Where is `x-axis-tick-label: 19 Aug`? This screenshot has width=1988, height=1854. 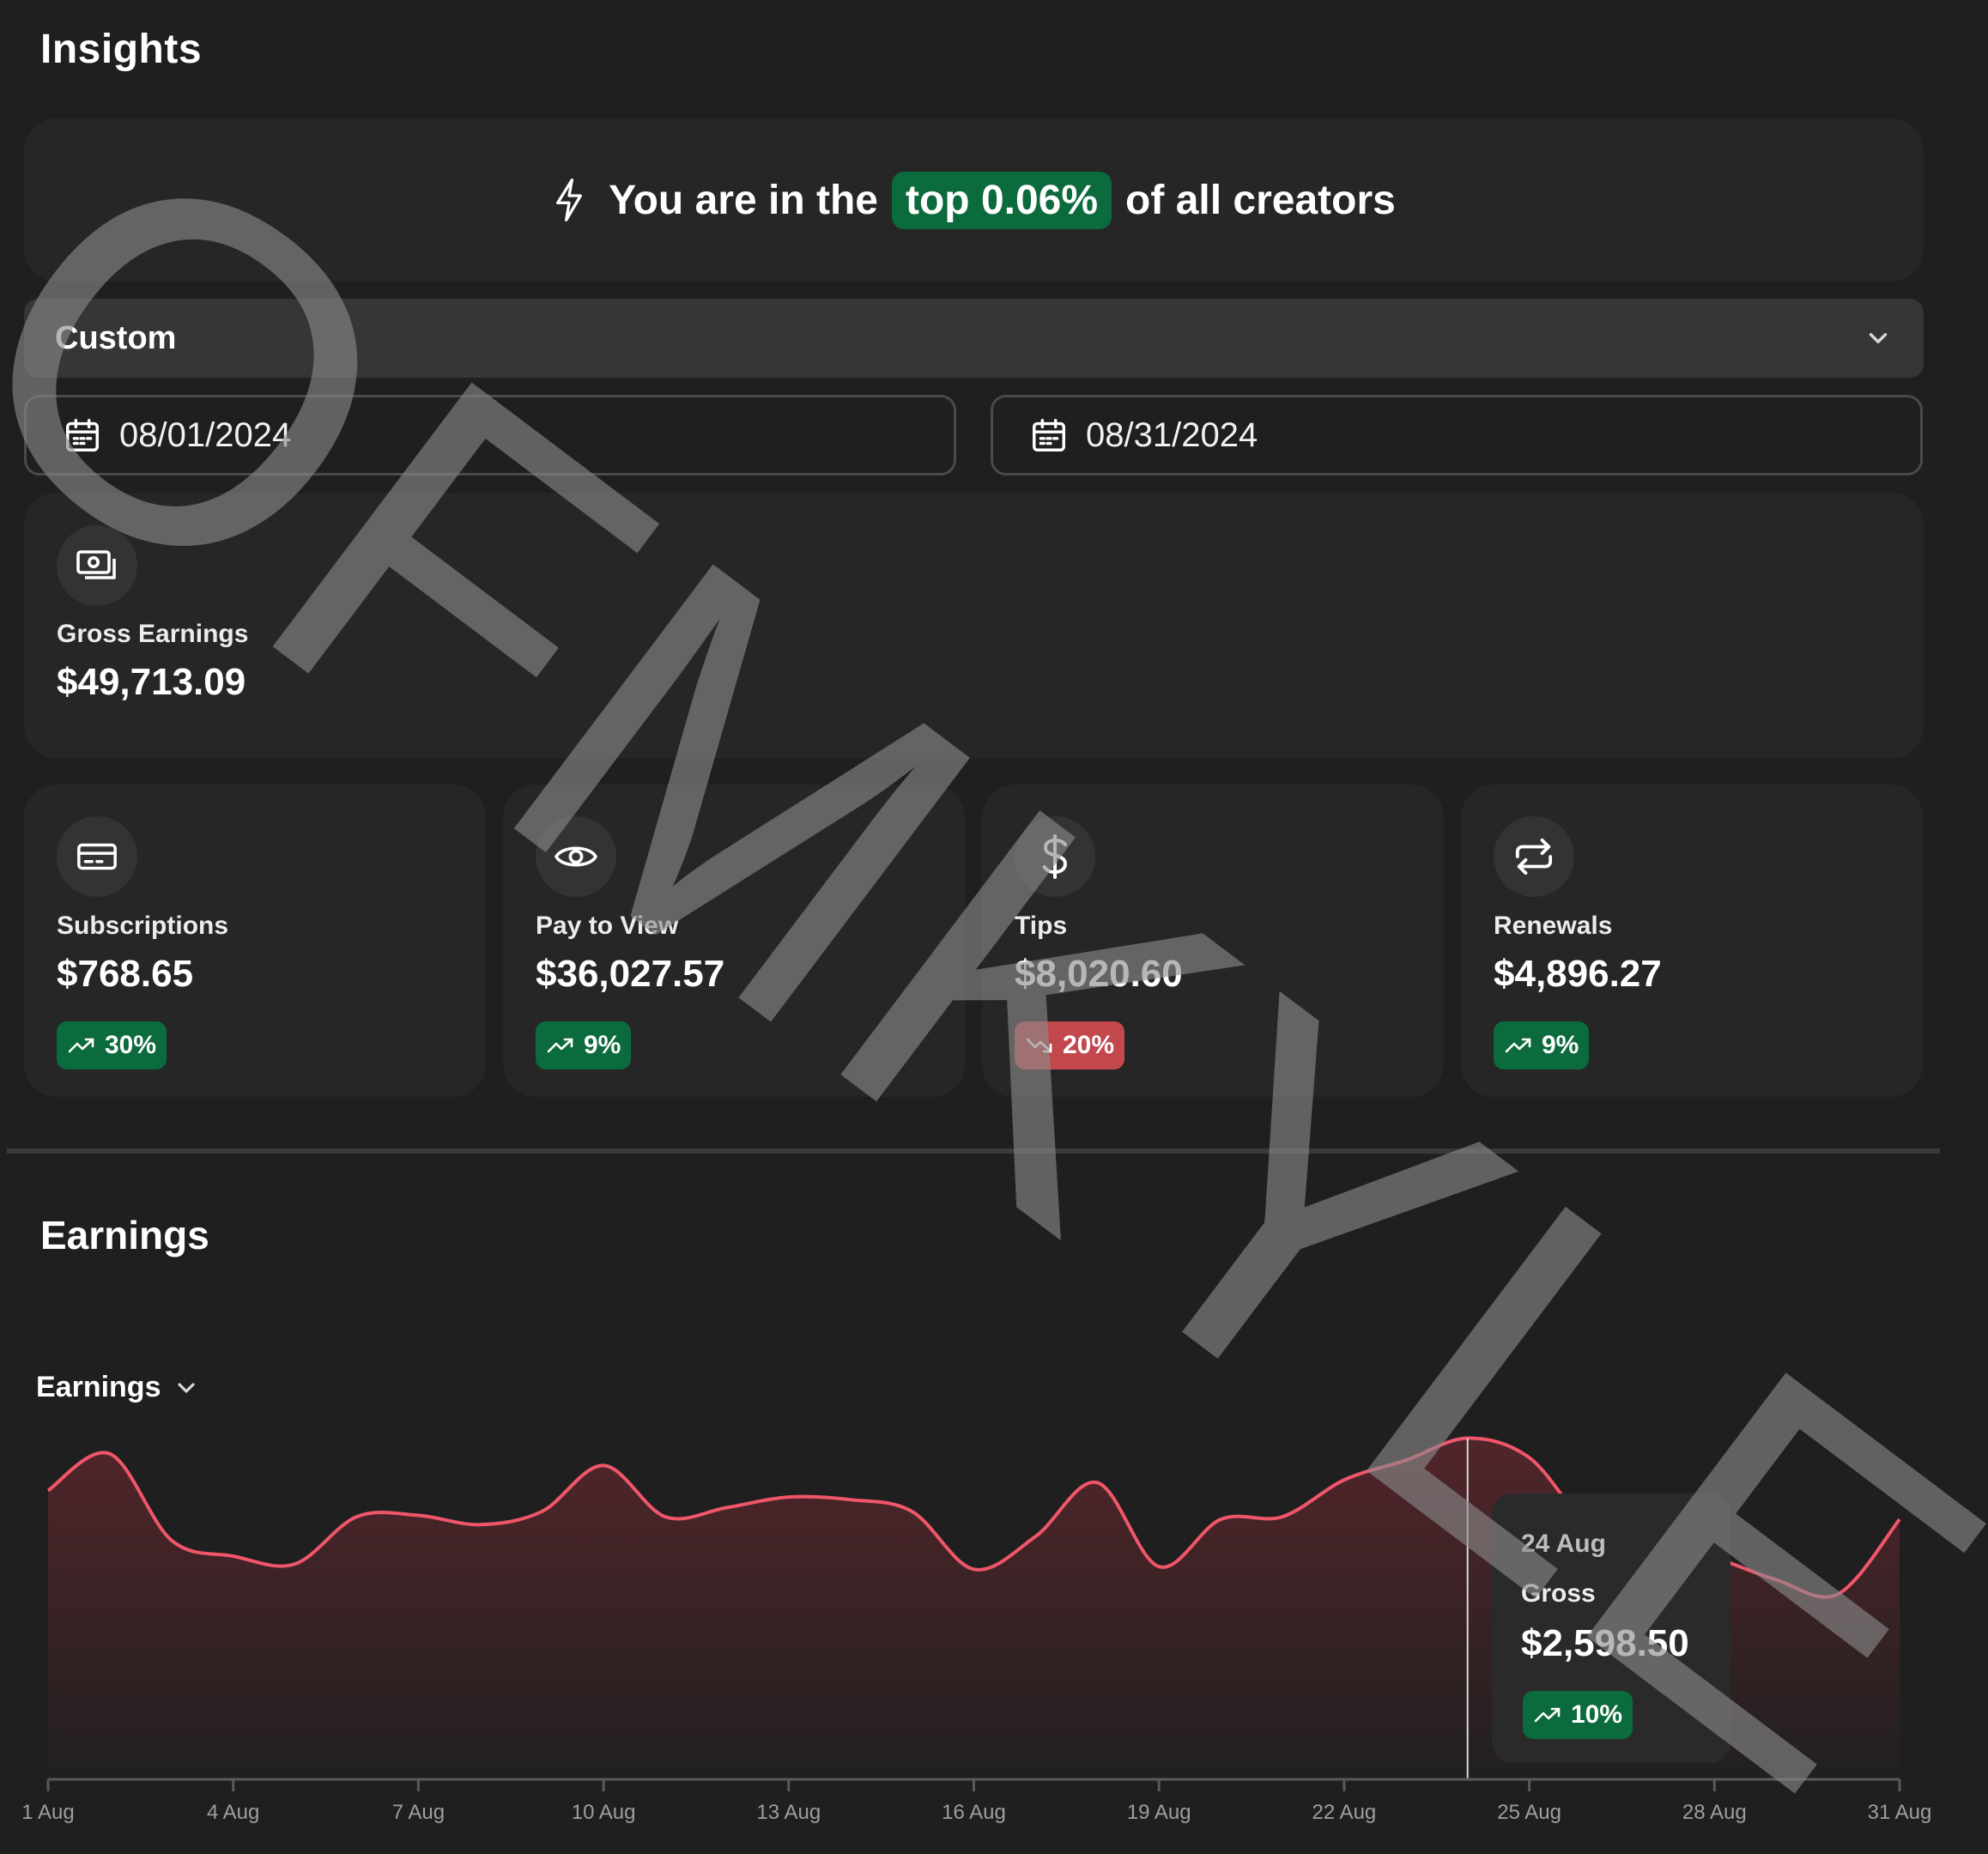
x-axis-tick-label: 19 Aug is located at coordinates (1159, 1812).